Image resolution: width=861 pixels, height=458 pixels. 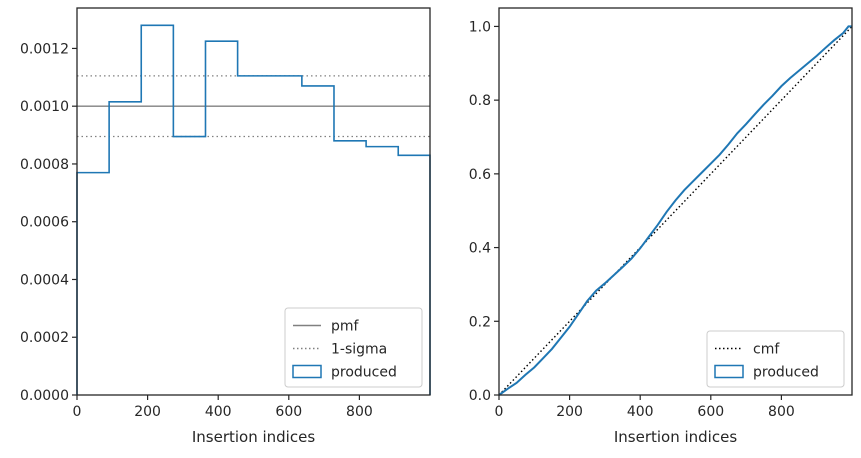 What do you see at coordinates (44, 338) in the screenshot?
I see `y-tick-label: 0.0002` at bounding box center [44, 338].